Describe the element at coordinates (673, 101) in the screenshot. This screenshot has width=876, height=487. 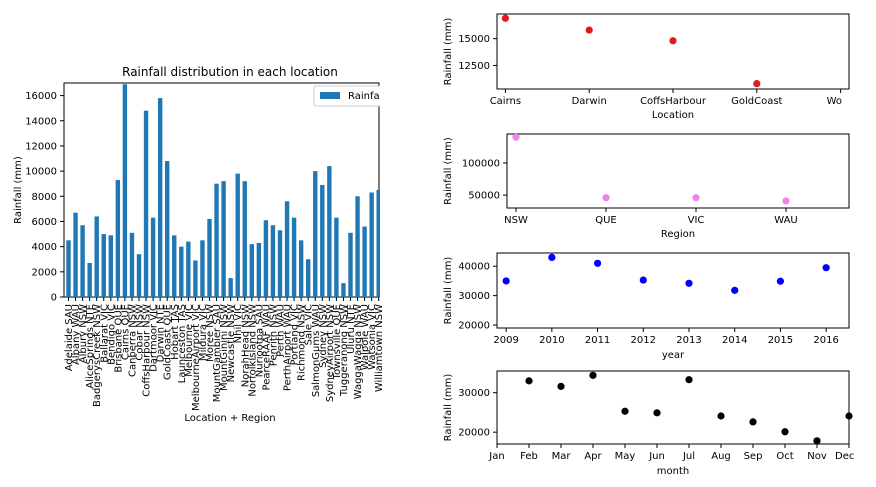
I see `xtick-label: CoffsHarbour` at that location.